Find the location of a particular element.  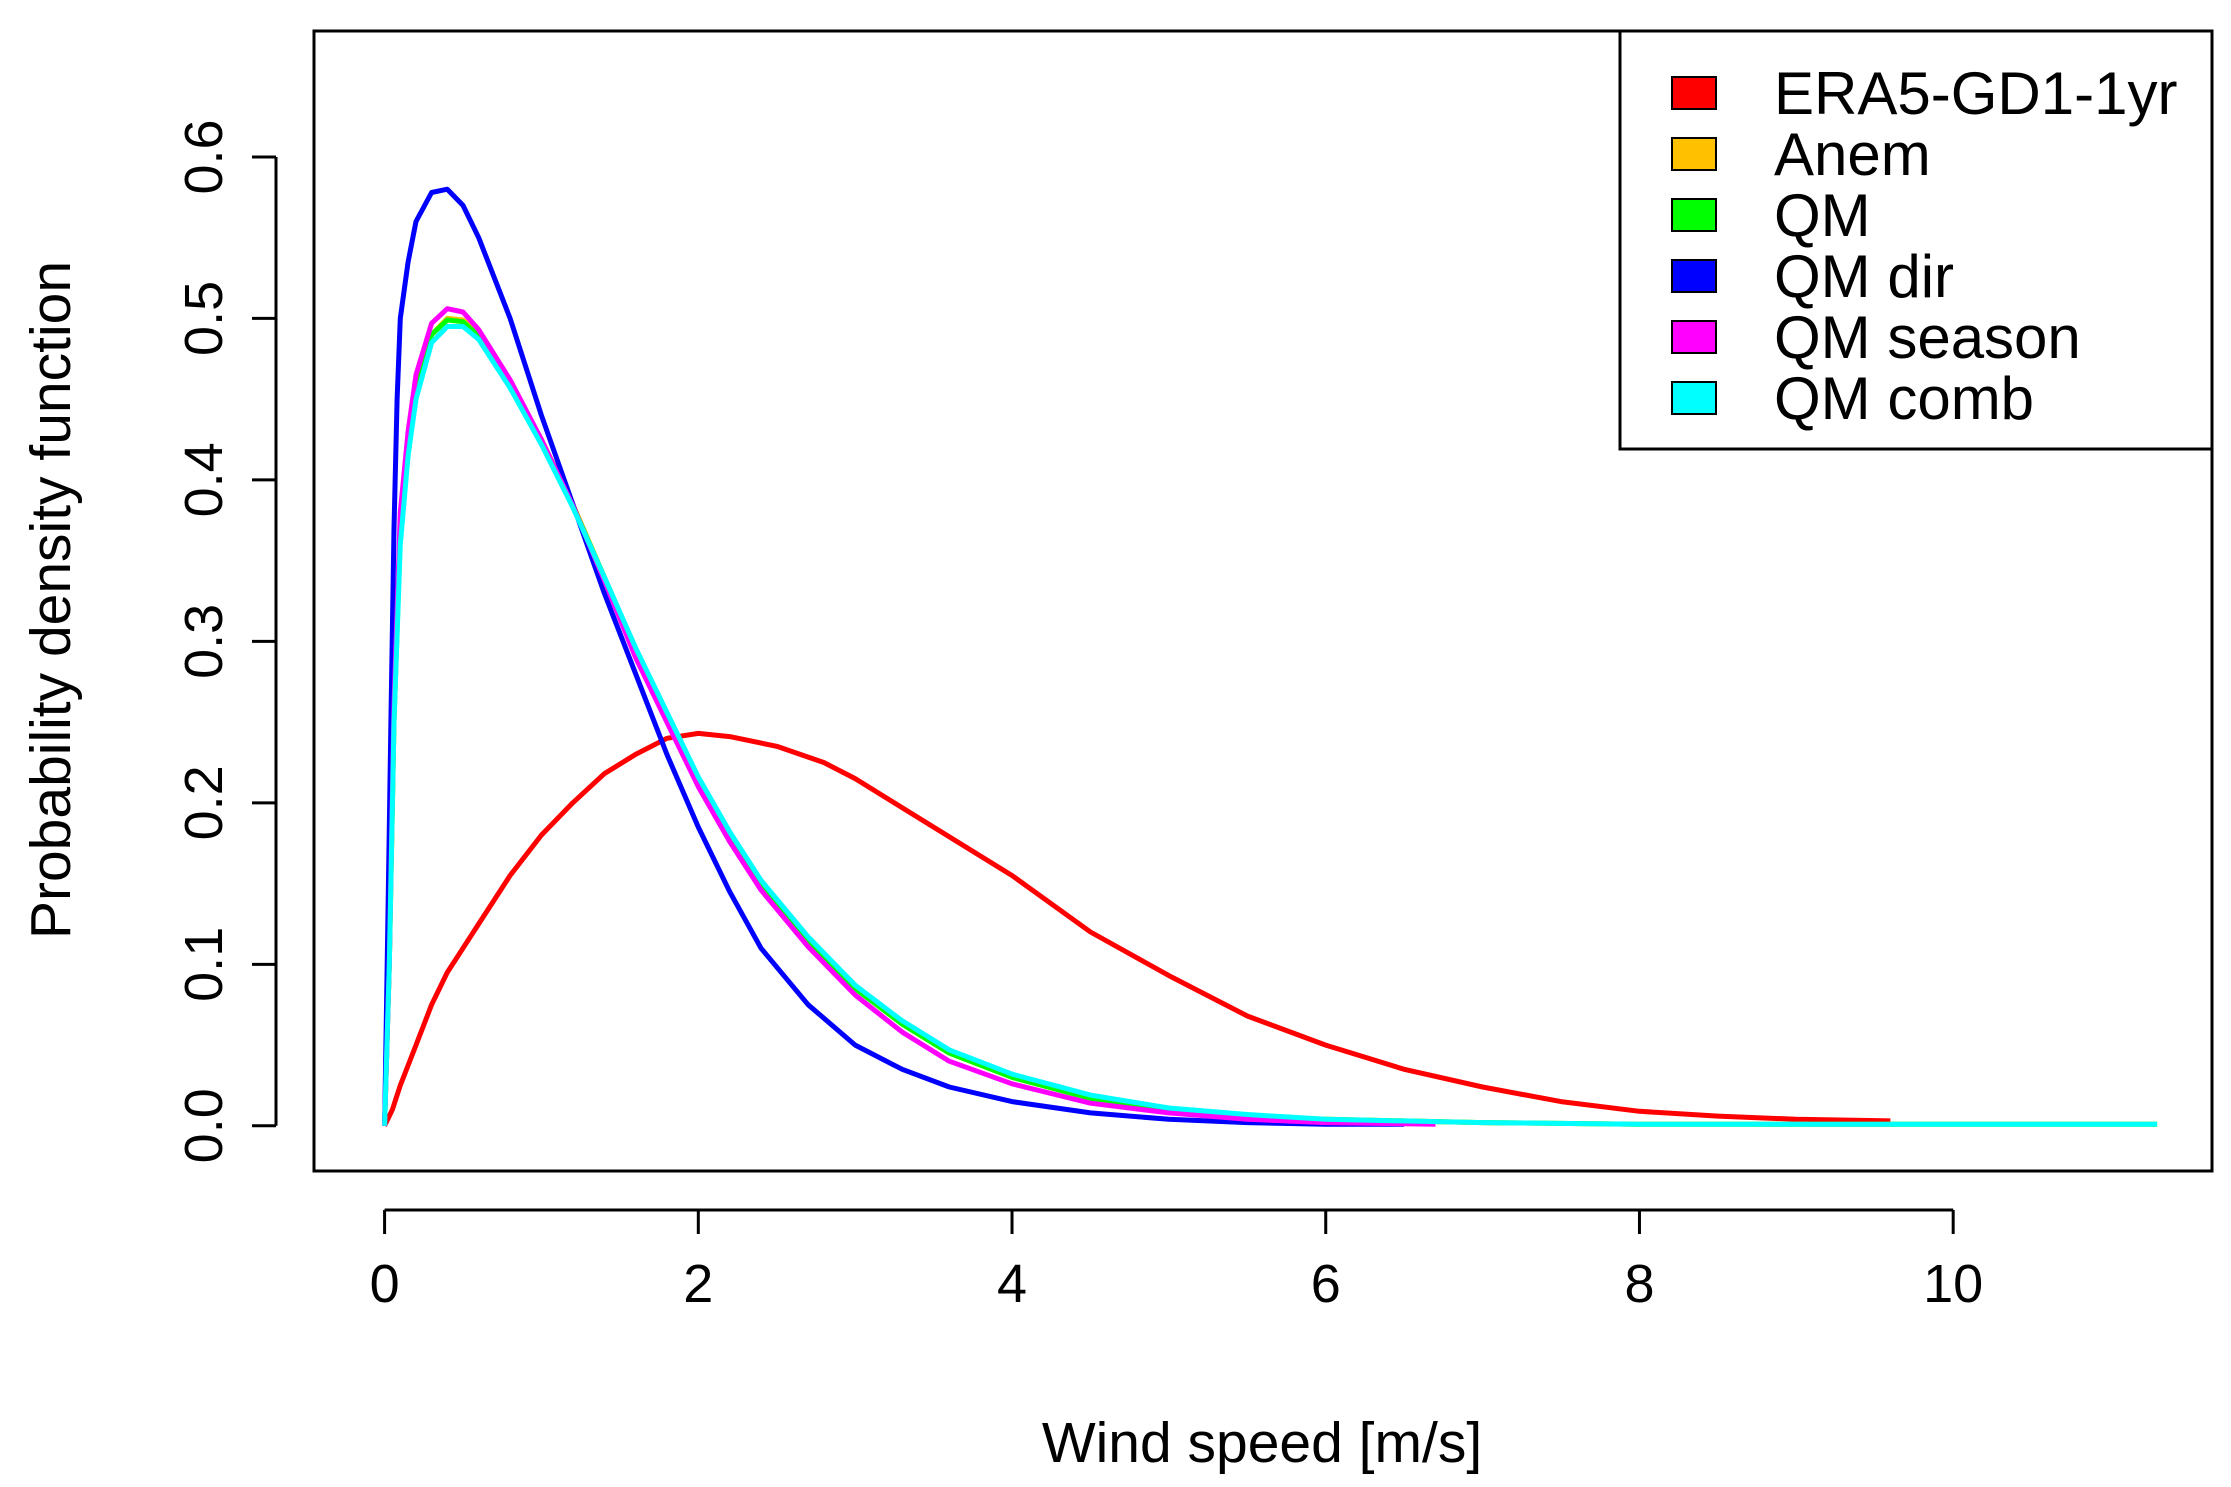

y-axis-title: Probability density function is located at coordinates (51, 600).